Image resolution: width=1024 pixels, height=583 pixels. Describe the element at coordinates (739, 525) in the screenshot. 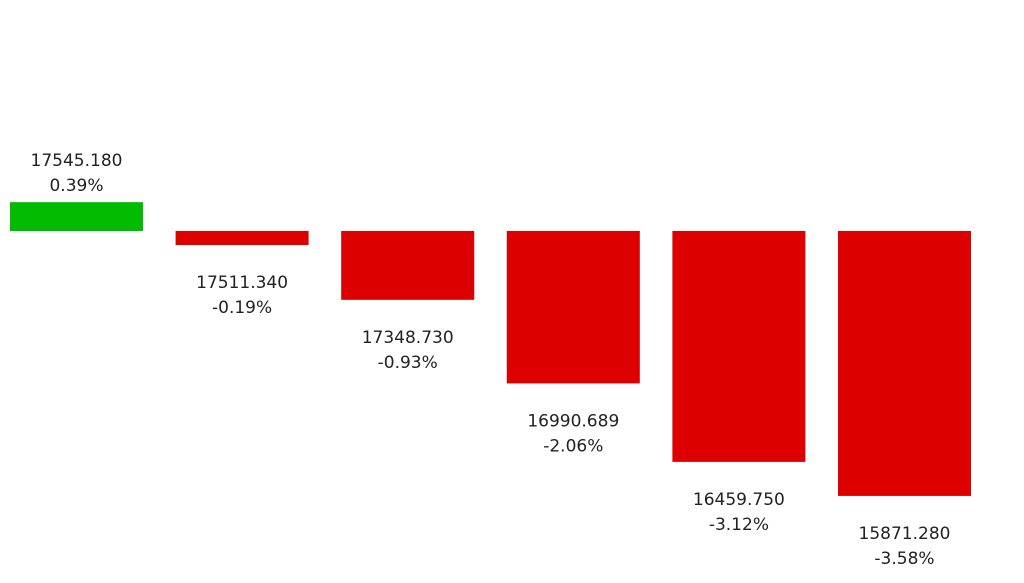

I see `value-label: -3.12%` at that location.